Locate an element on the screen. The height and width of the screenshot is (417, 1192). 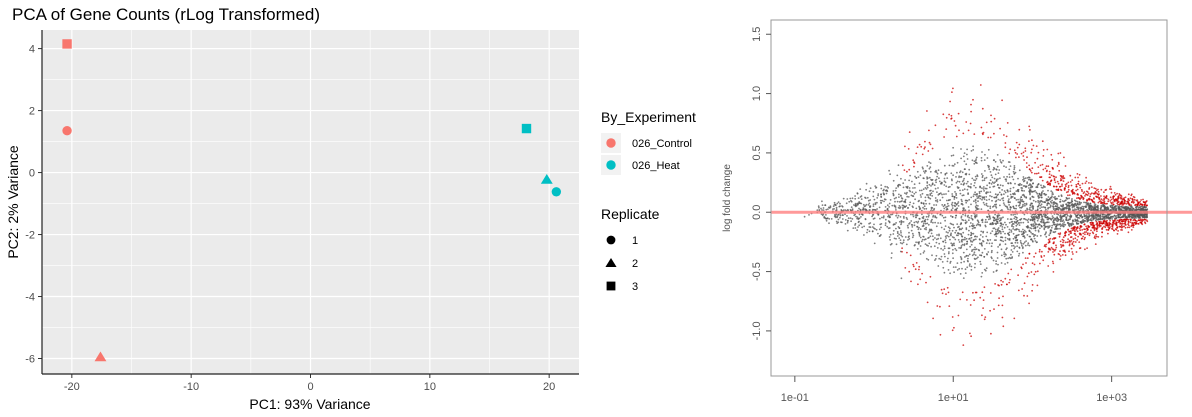
pca-title: PCA of Gene Counts (rLog Transformed) is located at coordinates (166, 14).